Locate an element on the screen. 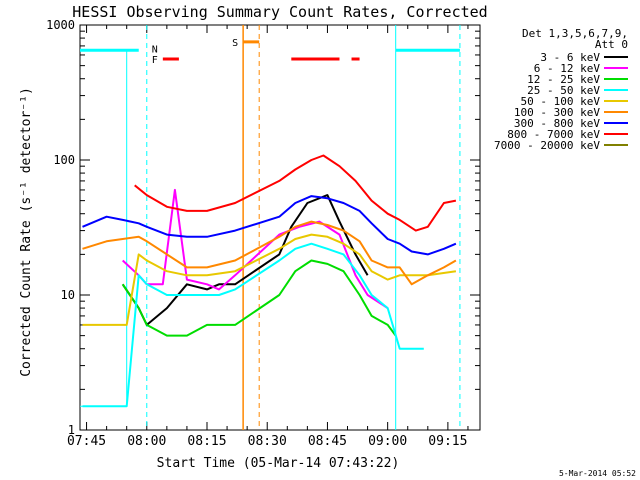 Image resolution: width=640 pixels, height=480 pixels. x-axis-label: Start Time (05-Mar-14 07:43:22) is located at coordinates (278, 463).